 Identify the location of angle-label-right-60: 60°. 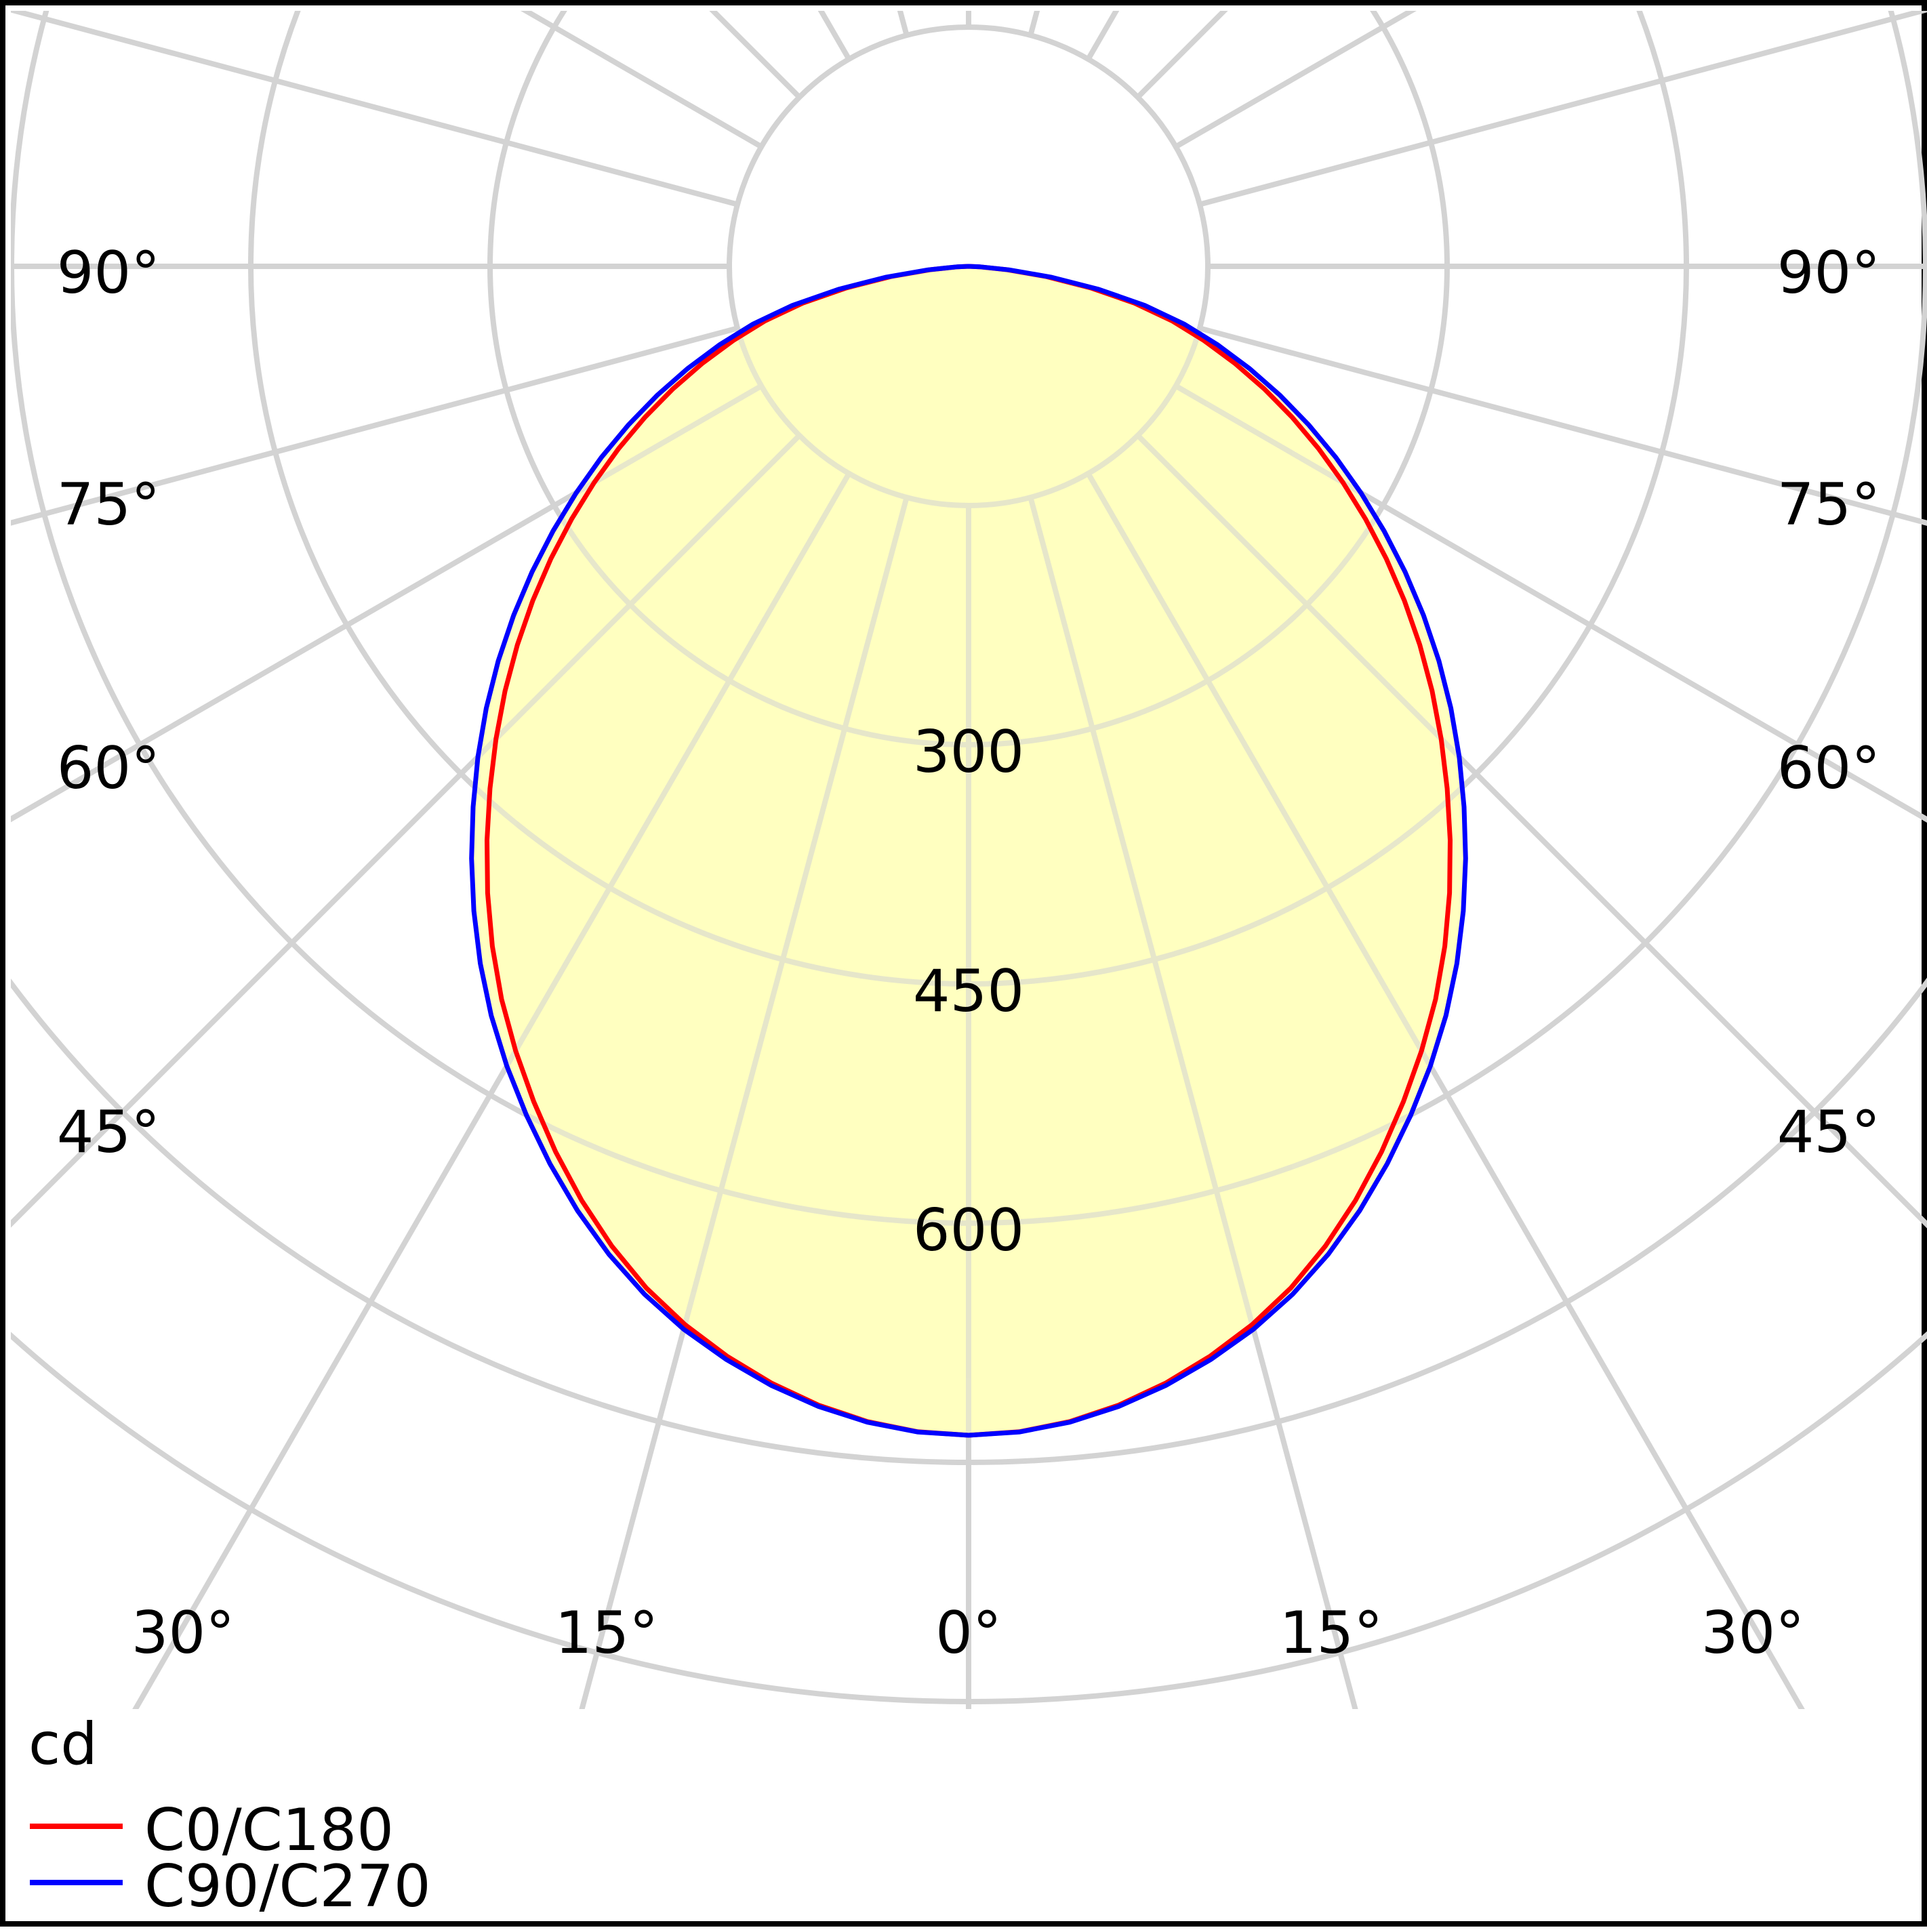
(1828, 769).